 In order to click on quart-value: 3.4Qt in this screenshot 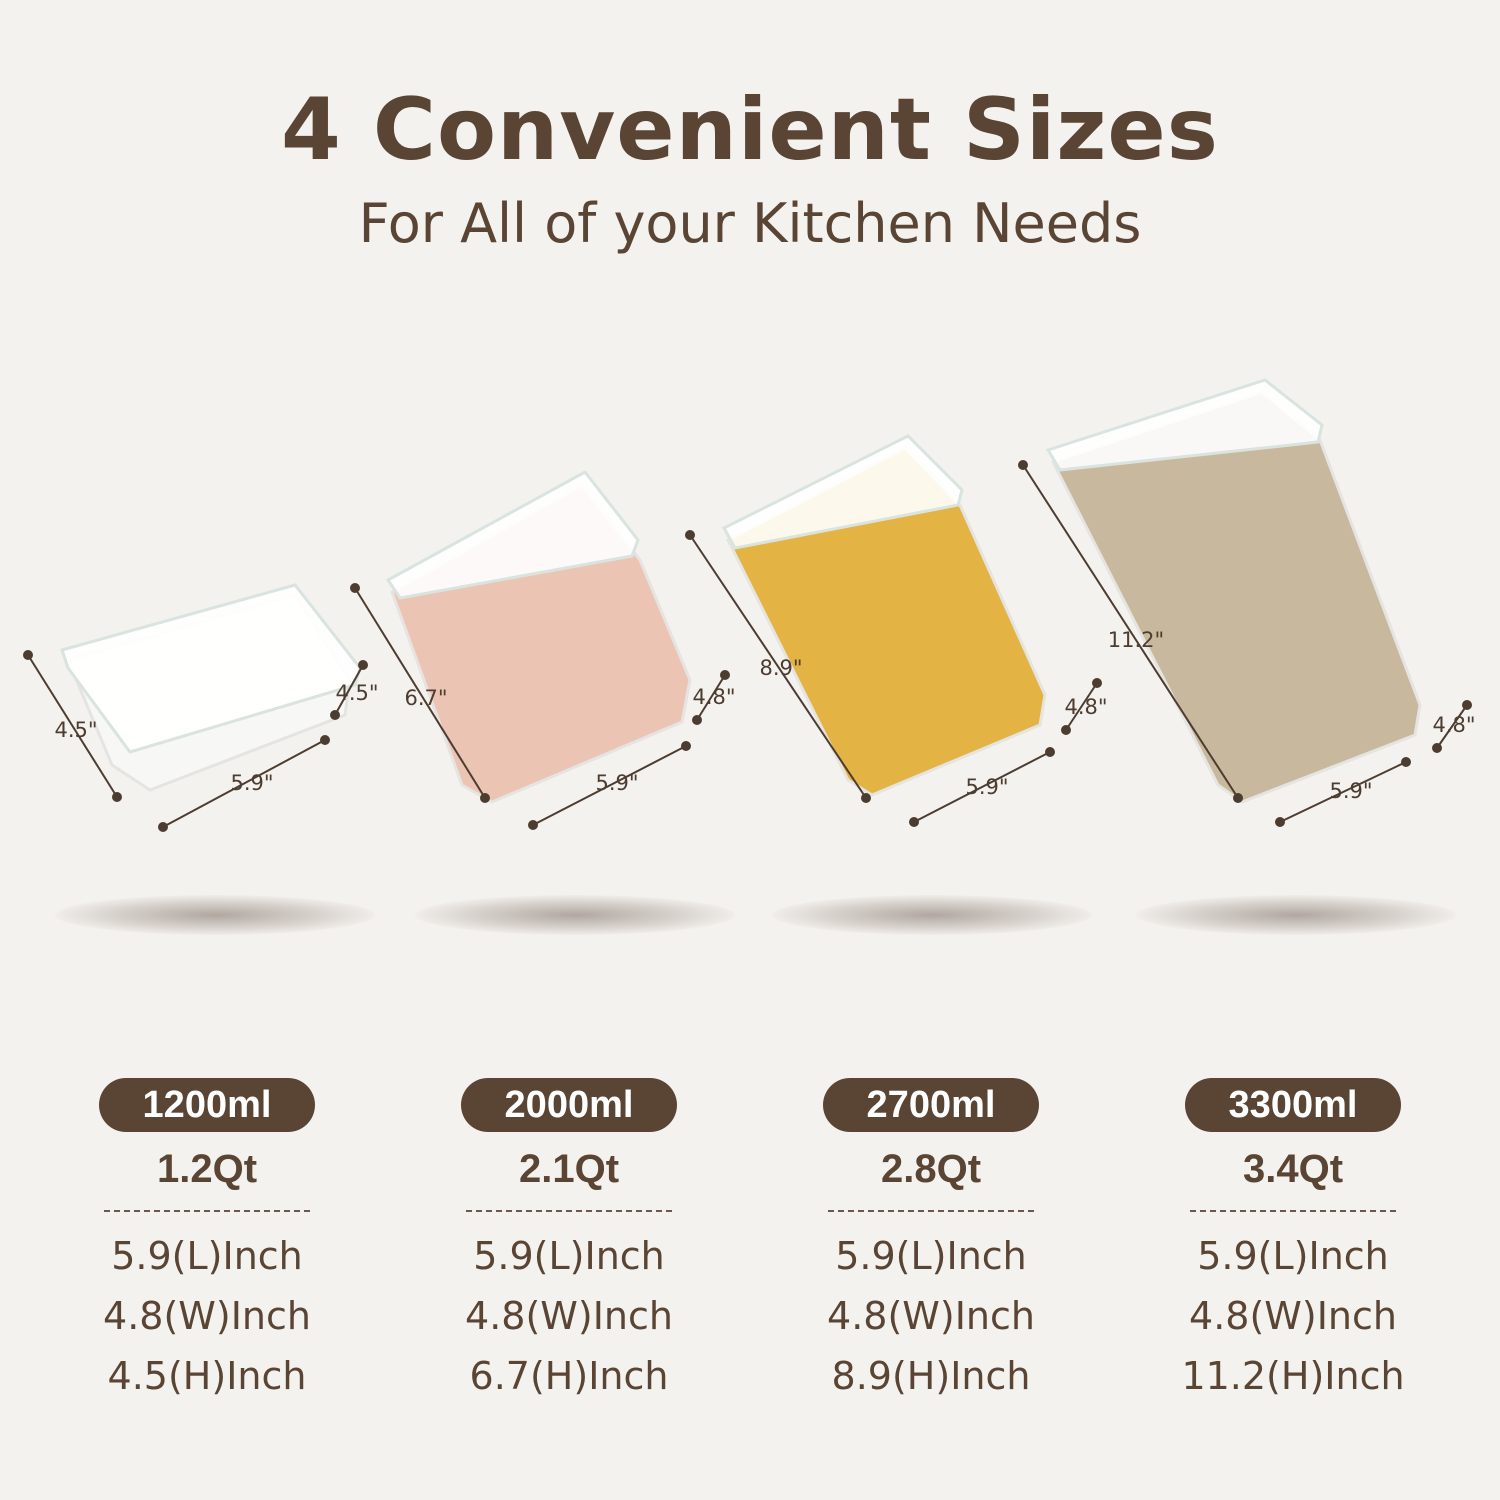, I will do `click(1293, 1169)`.